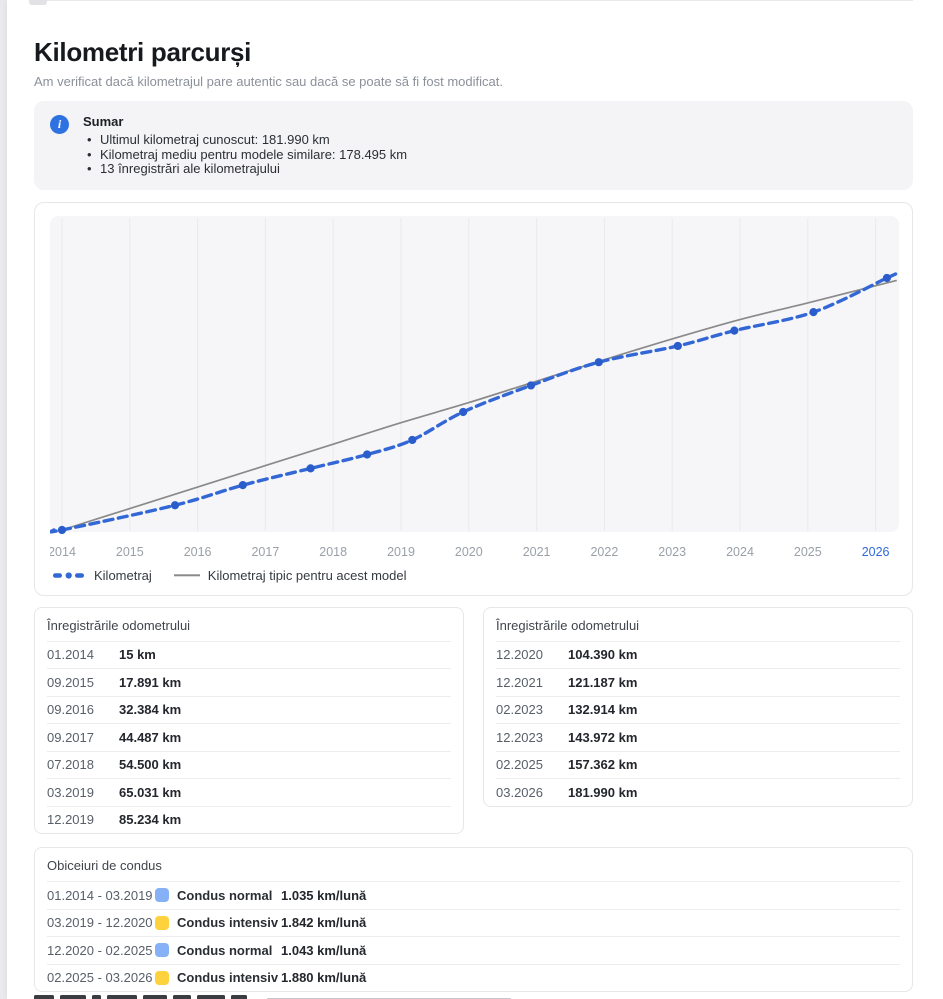 This screenshot has height=999, width=943. What do you see at coordinates (100, 895) in the screenshot?
I see `habit-period: 01.2014 - 03.2019` at bounding box center [100, 895].